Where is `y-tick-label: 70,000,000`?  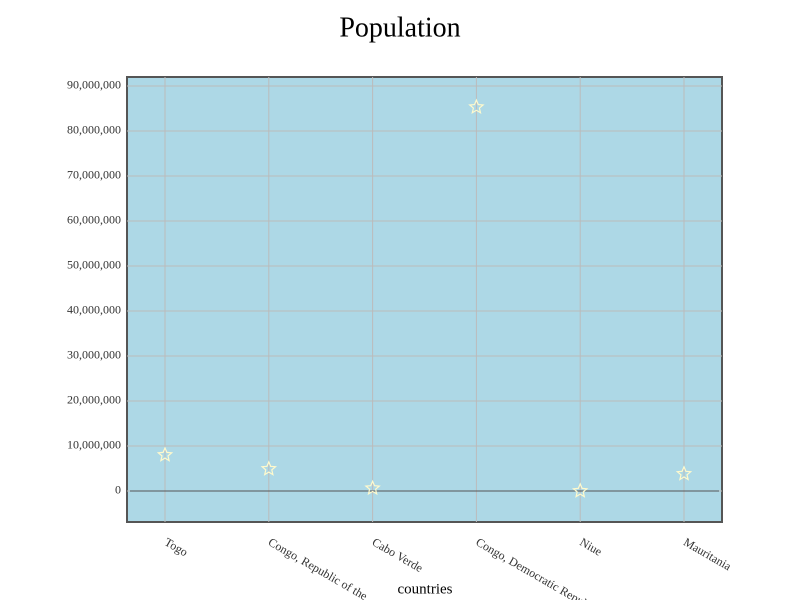 y-tick-label: 70,000,000 is located at coordinates (94, 175).